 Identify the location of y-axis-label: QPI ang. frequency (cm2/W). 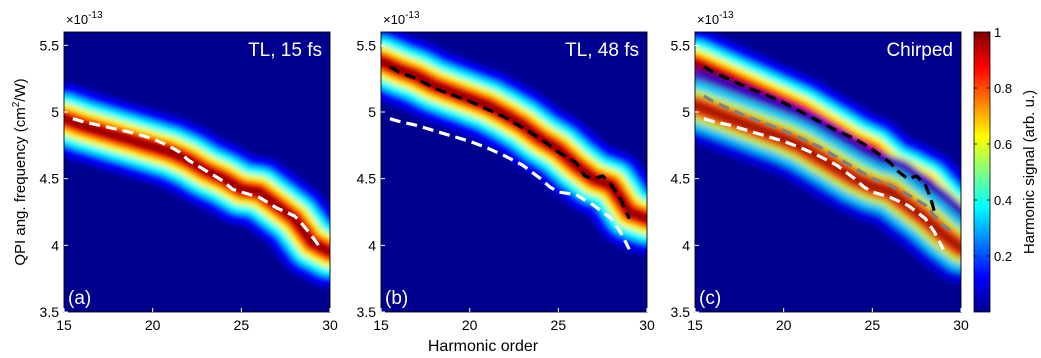
(20, 171).